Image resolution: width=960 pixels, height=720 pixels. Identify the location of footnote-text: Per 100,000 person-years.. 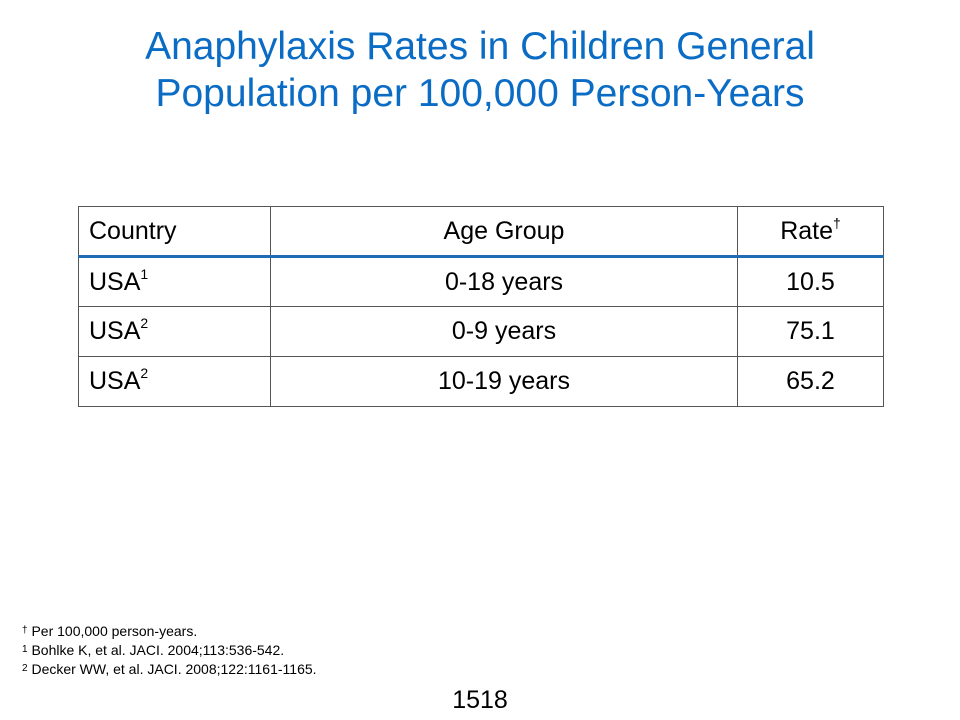
(112, 631).